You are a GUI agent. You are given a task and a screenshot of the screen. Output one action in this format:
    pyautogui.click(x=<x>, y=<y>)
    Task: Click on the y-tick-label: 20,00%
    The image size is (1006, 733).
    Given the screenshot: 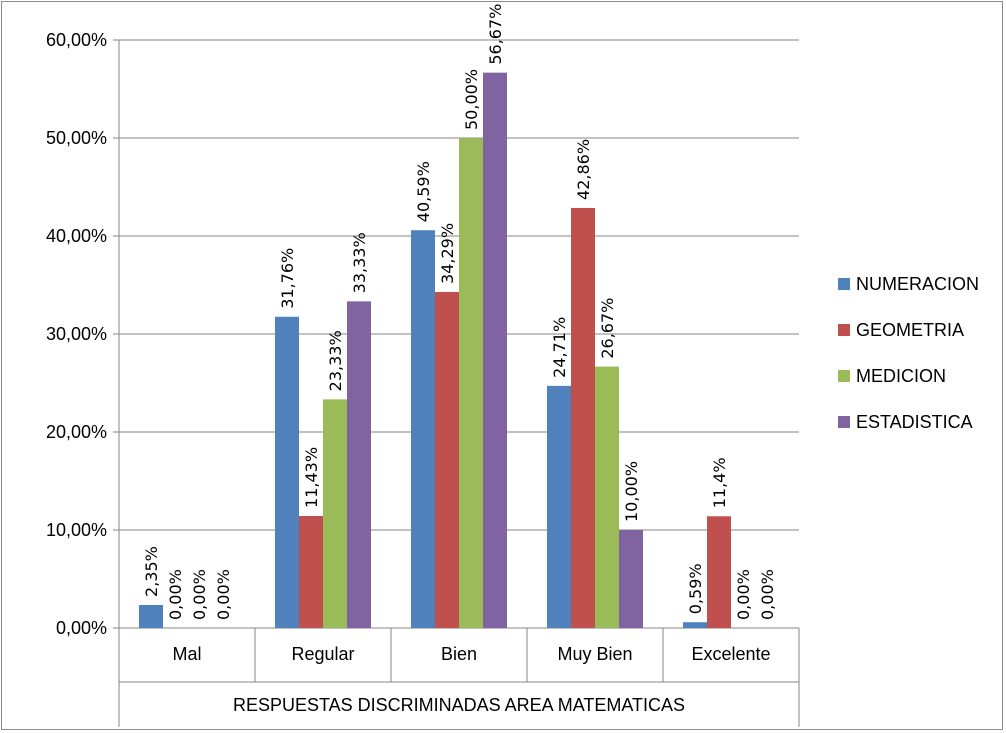 What is the action you would take?
    pyautogui.click(x=76, y=432)
    